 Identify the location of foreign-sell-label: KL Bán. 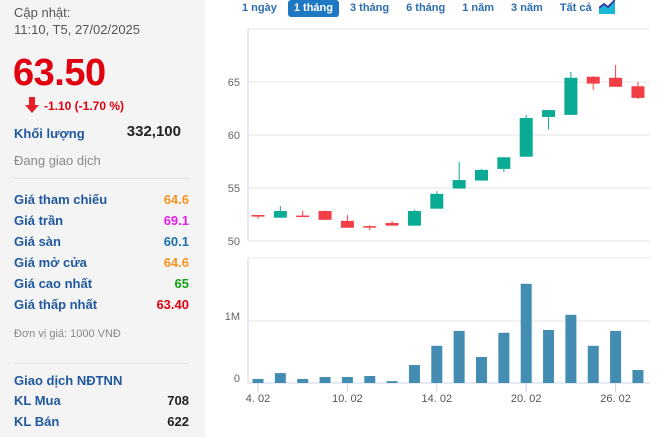
(37, 421).